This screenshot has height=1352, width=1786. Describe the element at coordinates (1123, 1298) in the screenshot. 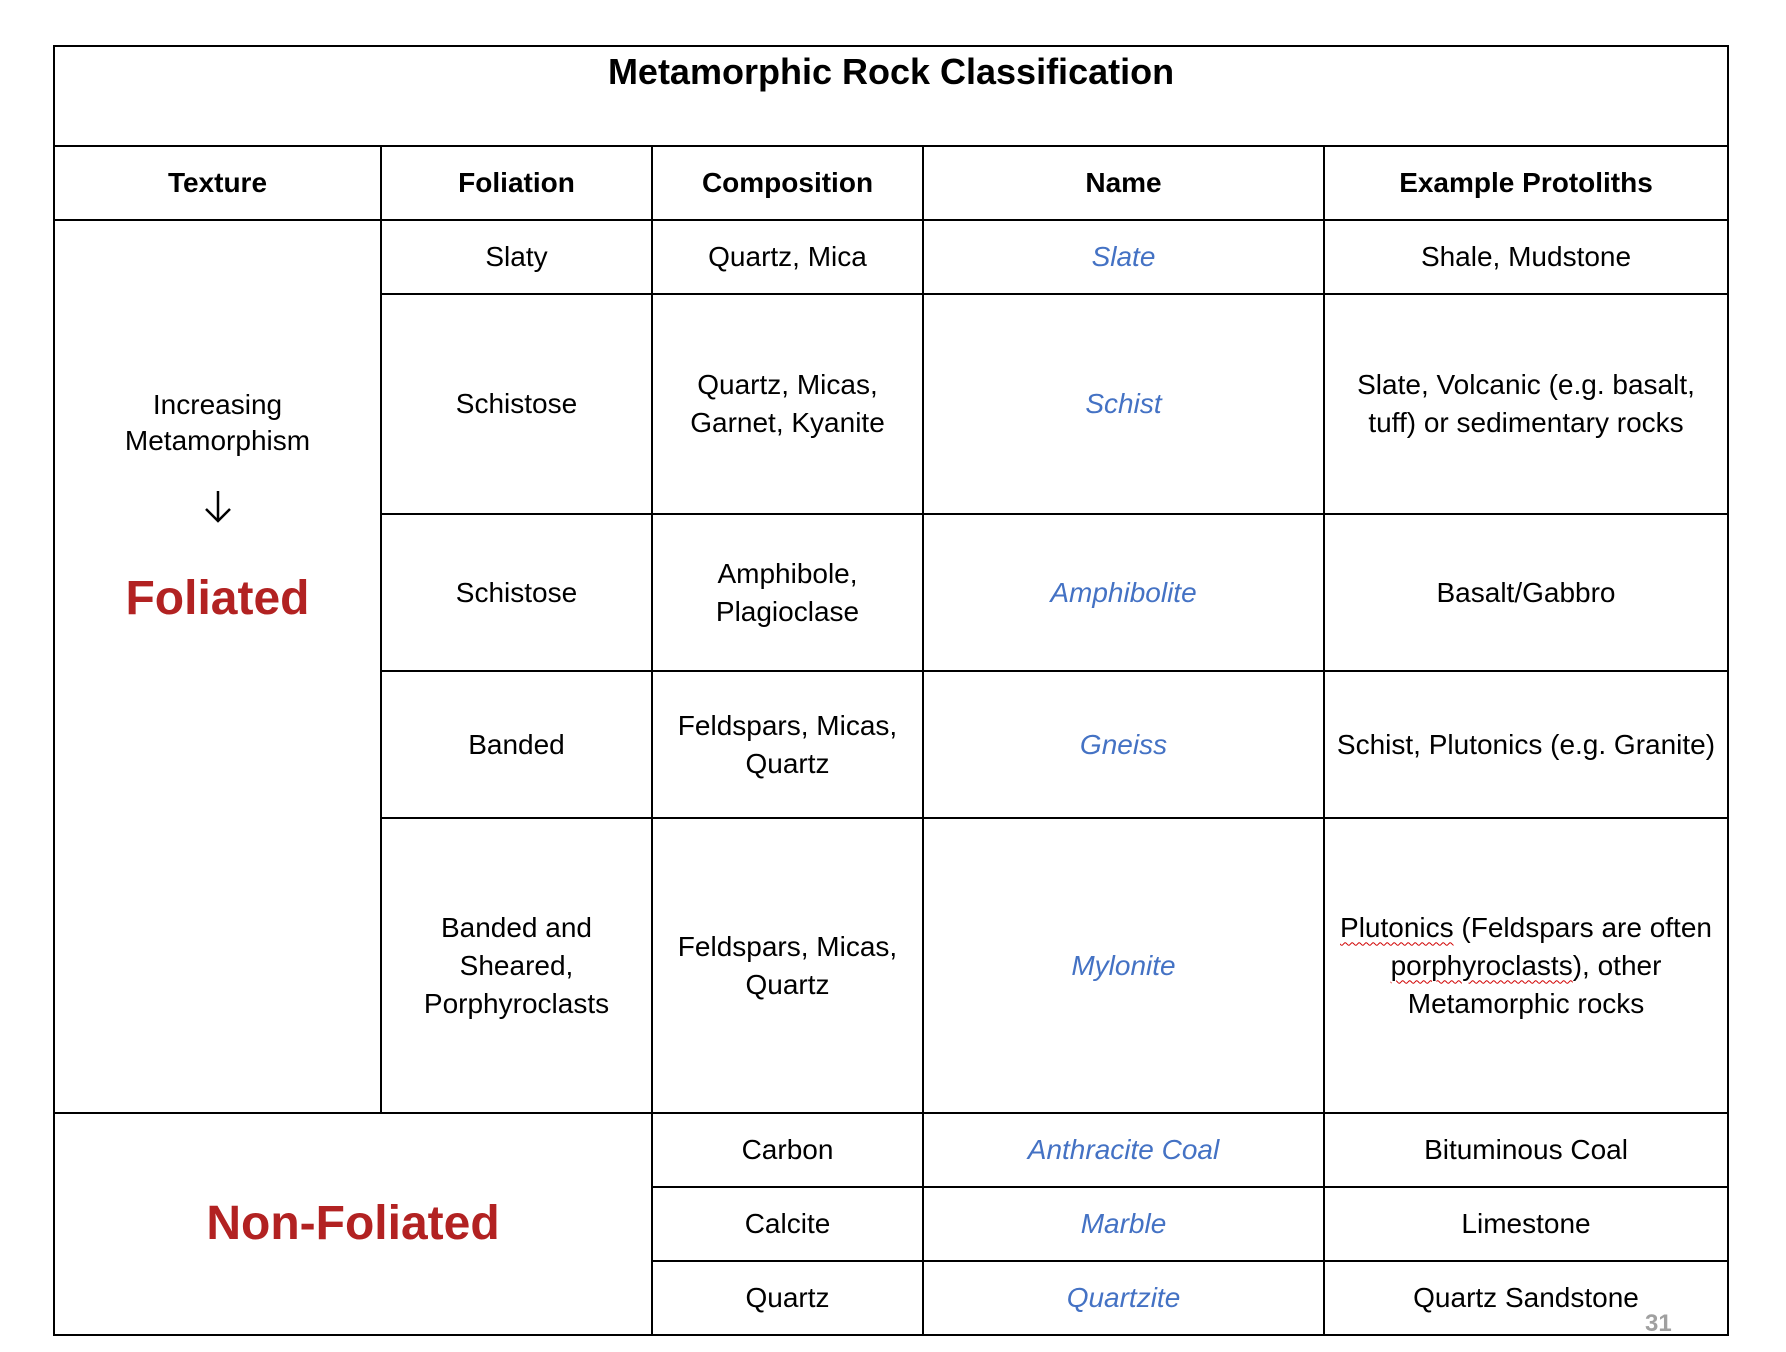

I see `rock-name-quartzite: Quartzite` at that location.